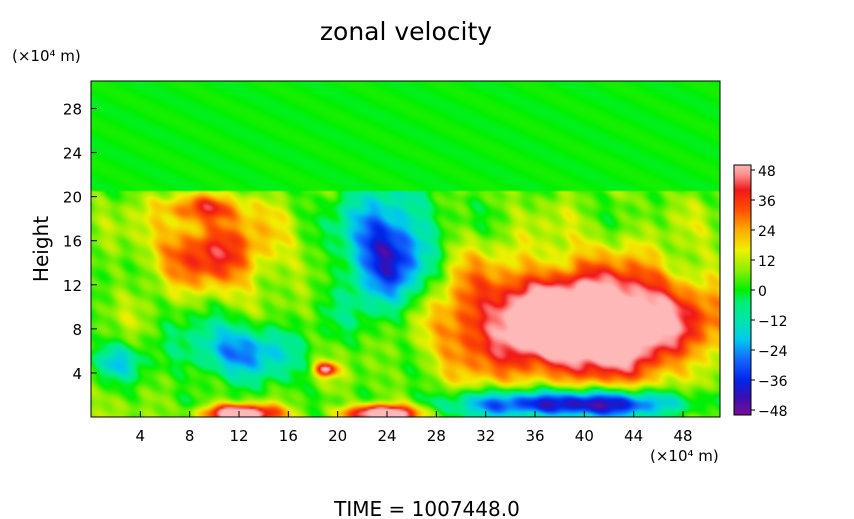  I want to click on y-tick-label: 16, so click(72, 242).